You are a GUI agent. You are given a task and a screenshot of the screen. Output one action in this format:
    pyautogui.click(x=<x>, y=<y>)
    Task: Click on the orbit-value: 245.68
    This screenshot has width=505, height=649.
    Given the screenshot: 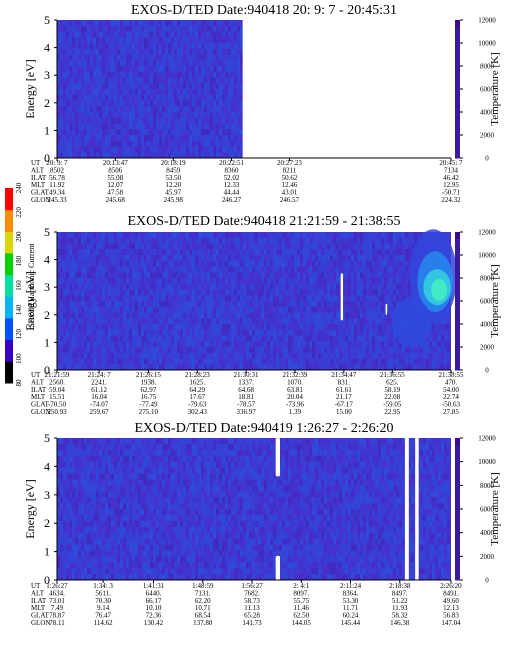 What is the action you would take?
    pyautogui.click(x=116, y=200)
    